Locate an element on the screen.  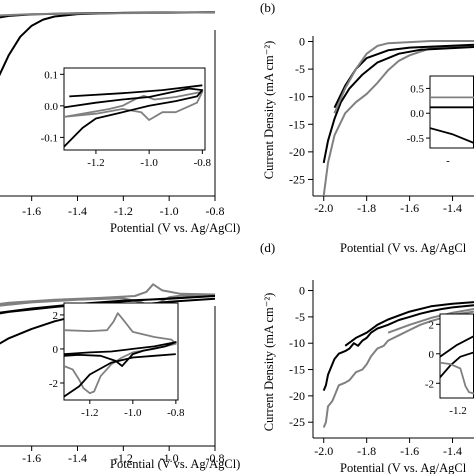
inset-x-tick-label: - is located at coordinates (448, 161).